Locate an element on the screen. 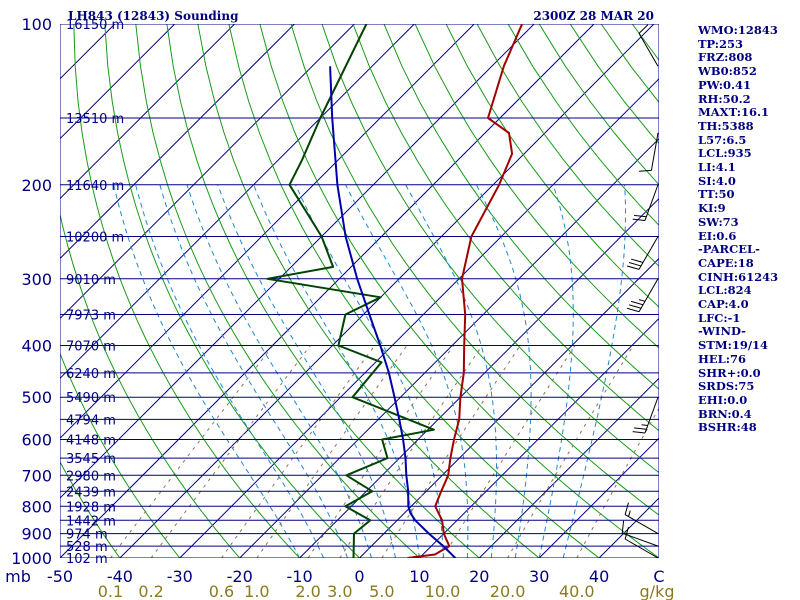 This screenshot has width=800, height=600. index-item: CAPE:18 is located at coordinates (726, 262).